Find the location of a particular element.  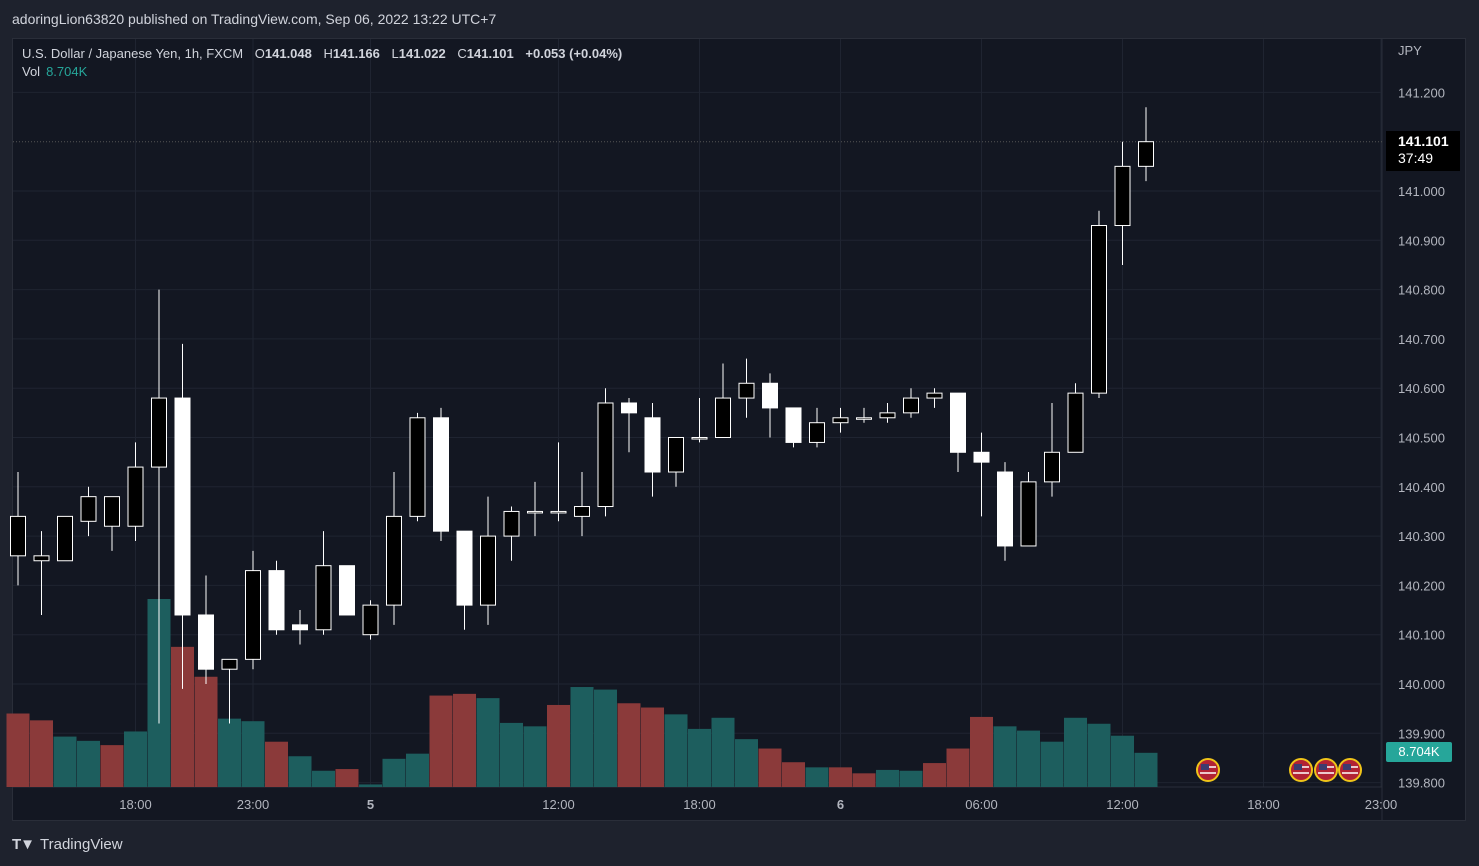

tradingview-logo-icon: T▼ is located at coordinates (23, 844).